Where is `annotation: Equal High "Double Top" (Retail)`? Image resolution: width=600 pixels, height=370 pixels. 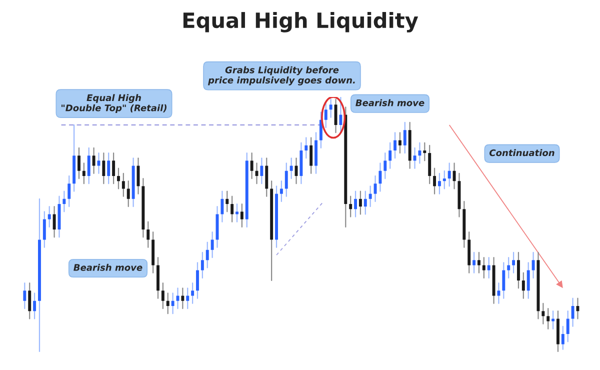 annotation: Equal High "Double Top" (Retail) is located at coordinates (114, 104).